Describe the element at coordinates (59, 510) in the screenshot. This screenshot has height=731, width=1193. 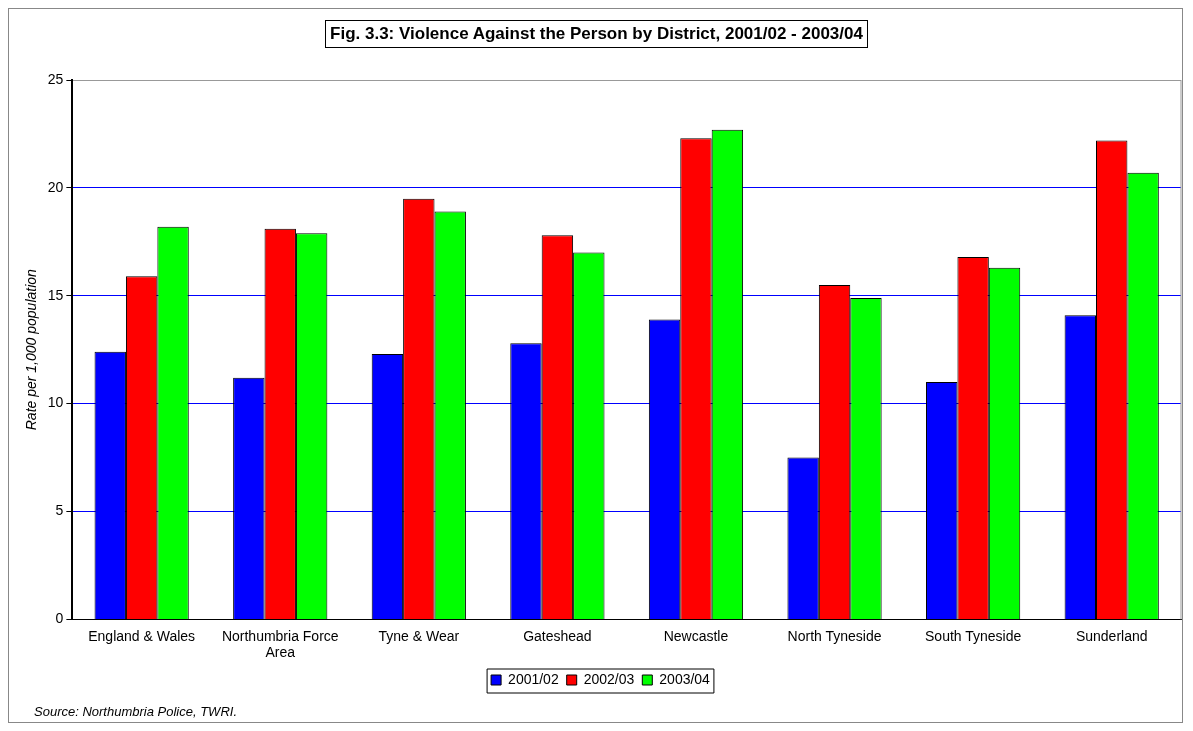
I see `y-tick-label: 5` at that location.